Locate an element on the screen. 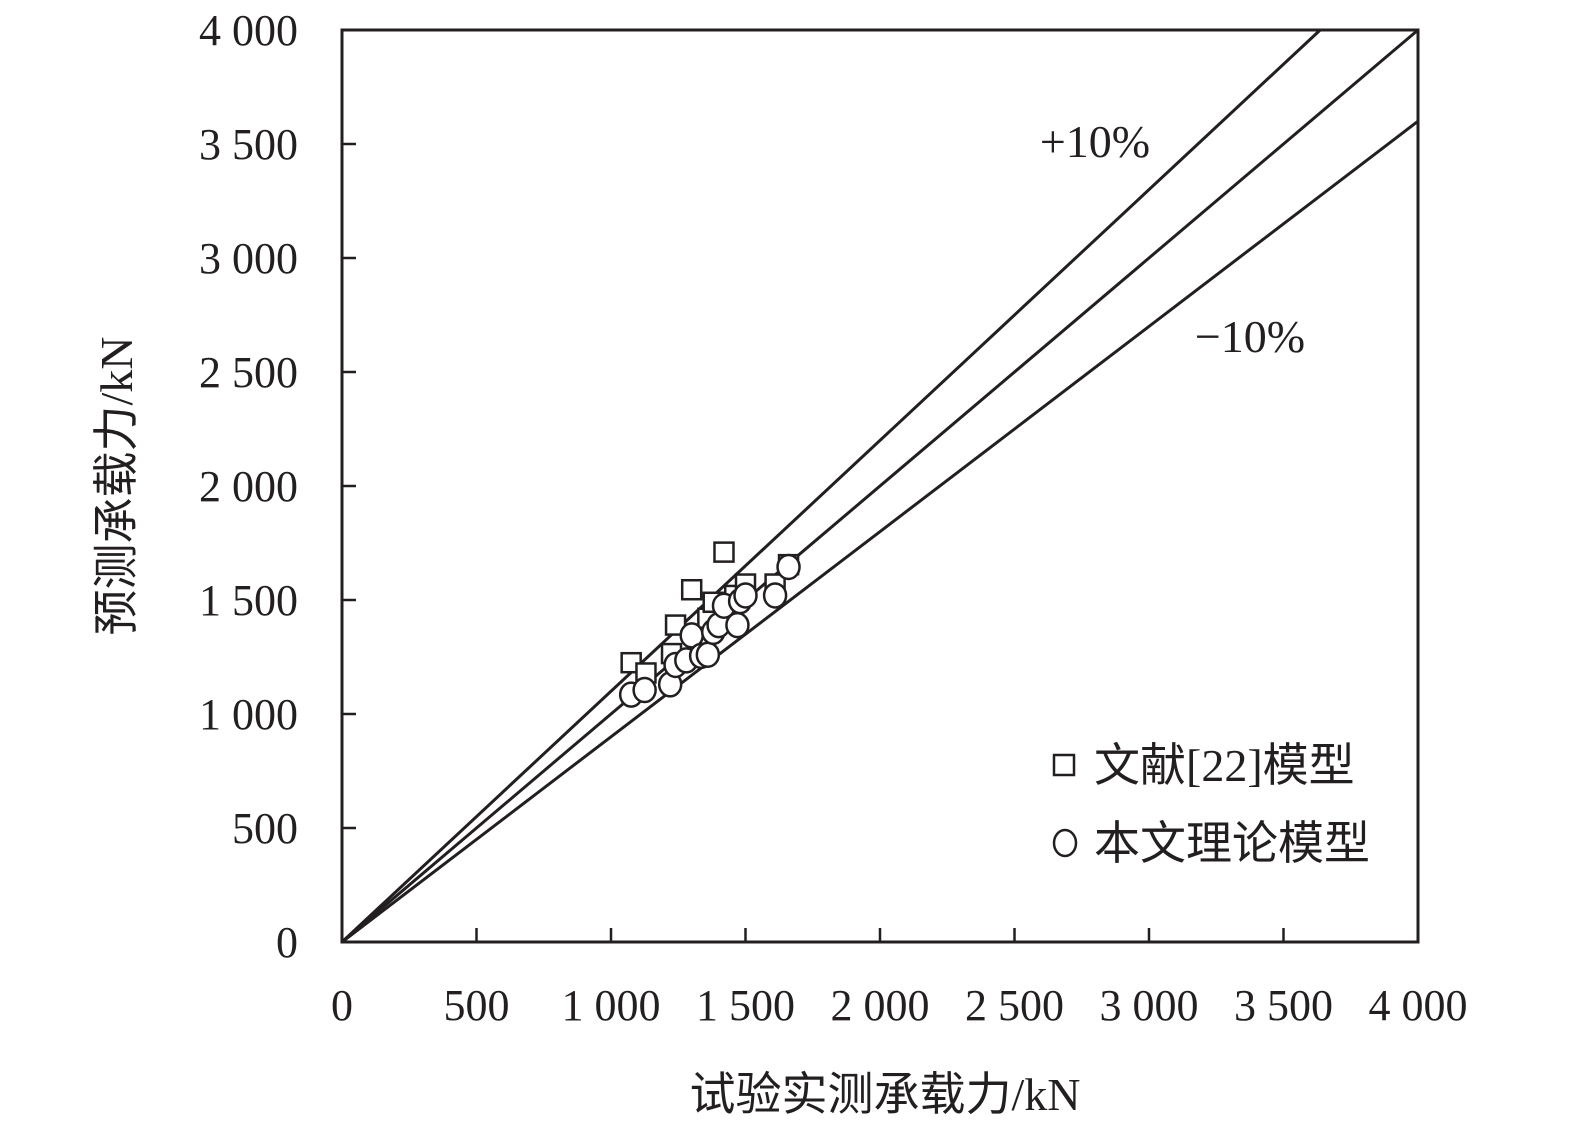 The width and height of the screenshot is (1575, 1131). x-axis-title: 试验实测承载力/kN is located at coordinates (885, 1094).